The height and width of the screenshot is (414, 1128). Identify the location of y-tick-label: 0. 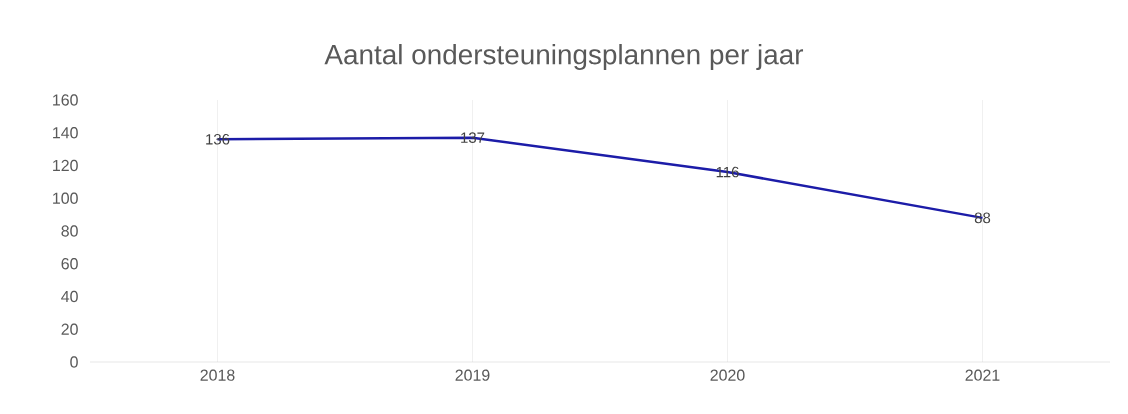
(74, 362).